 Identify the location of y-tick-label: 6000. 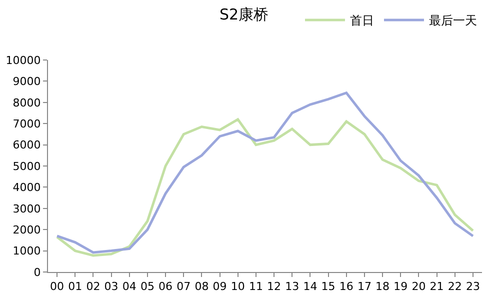
(26, 145).